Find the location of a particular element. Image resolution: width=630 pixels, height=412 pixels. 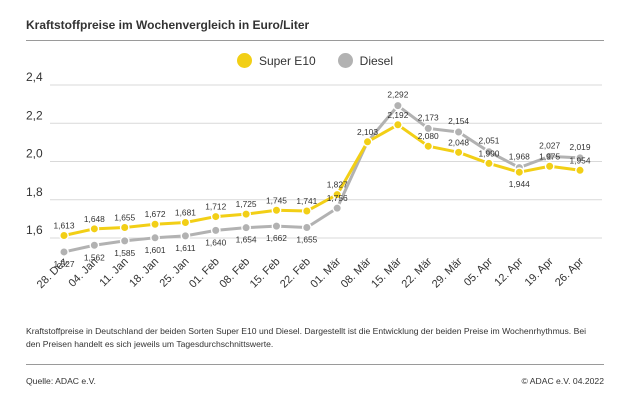

data-label-diesel: 1,562 is located at coordinates (94, 257).